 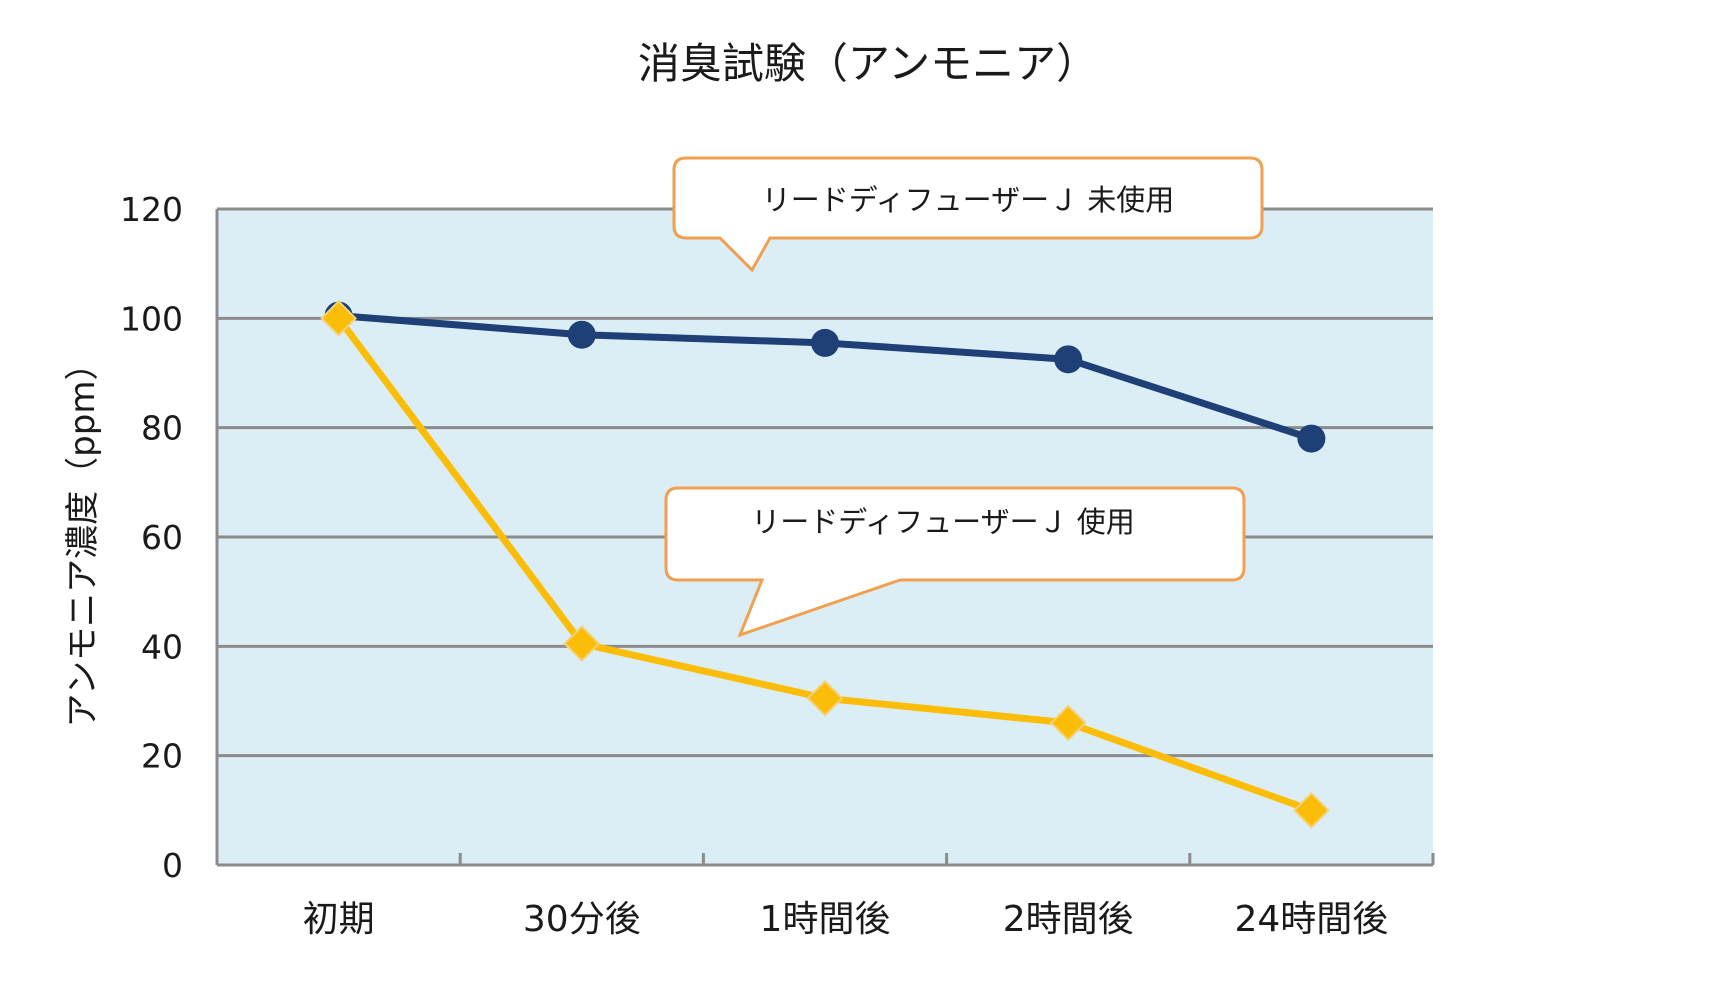 What do you see at coordinates (83, 537) in the screenshot?
I see `y-axis-label: アンモニア濃度（ppm）` at bounding box center [83, 537].